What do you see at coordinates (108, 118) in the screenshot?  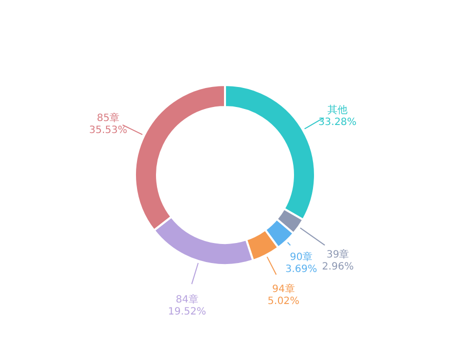 I see `slice-label: 85章` at bounding box center [108, 118].